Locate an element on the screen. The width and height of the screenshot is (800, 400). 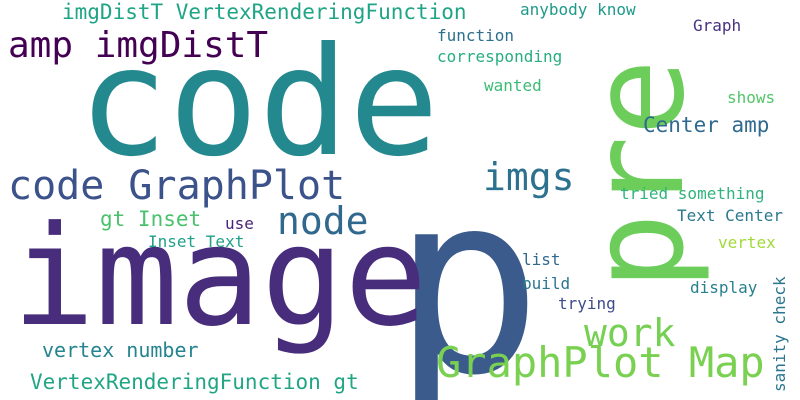
word-vertex-number: vertex number is located at coordinates (120, 350).